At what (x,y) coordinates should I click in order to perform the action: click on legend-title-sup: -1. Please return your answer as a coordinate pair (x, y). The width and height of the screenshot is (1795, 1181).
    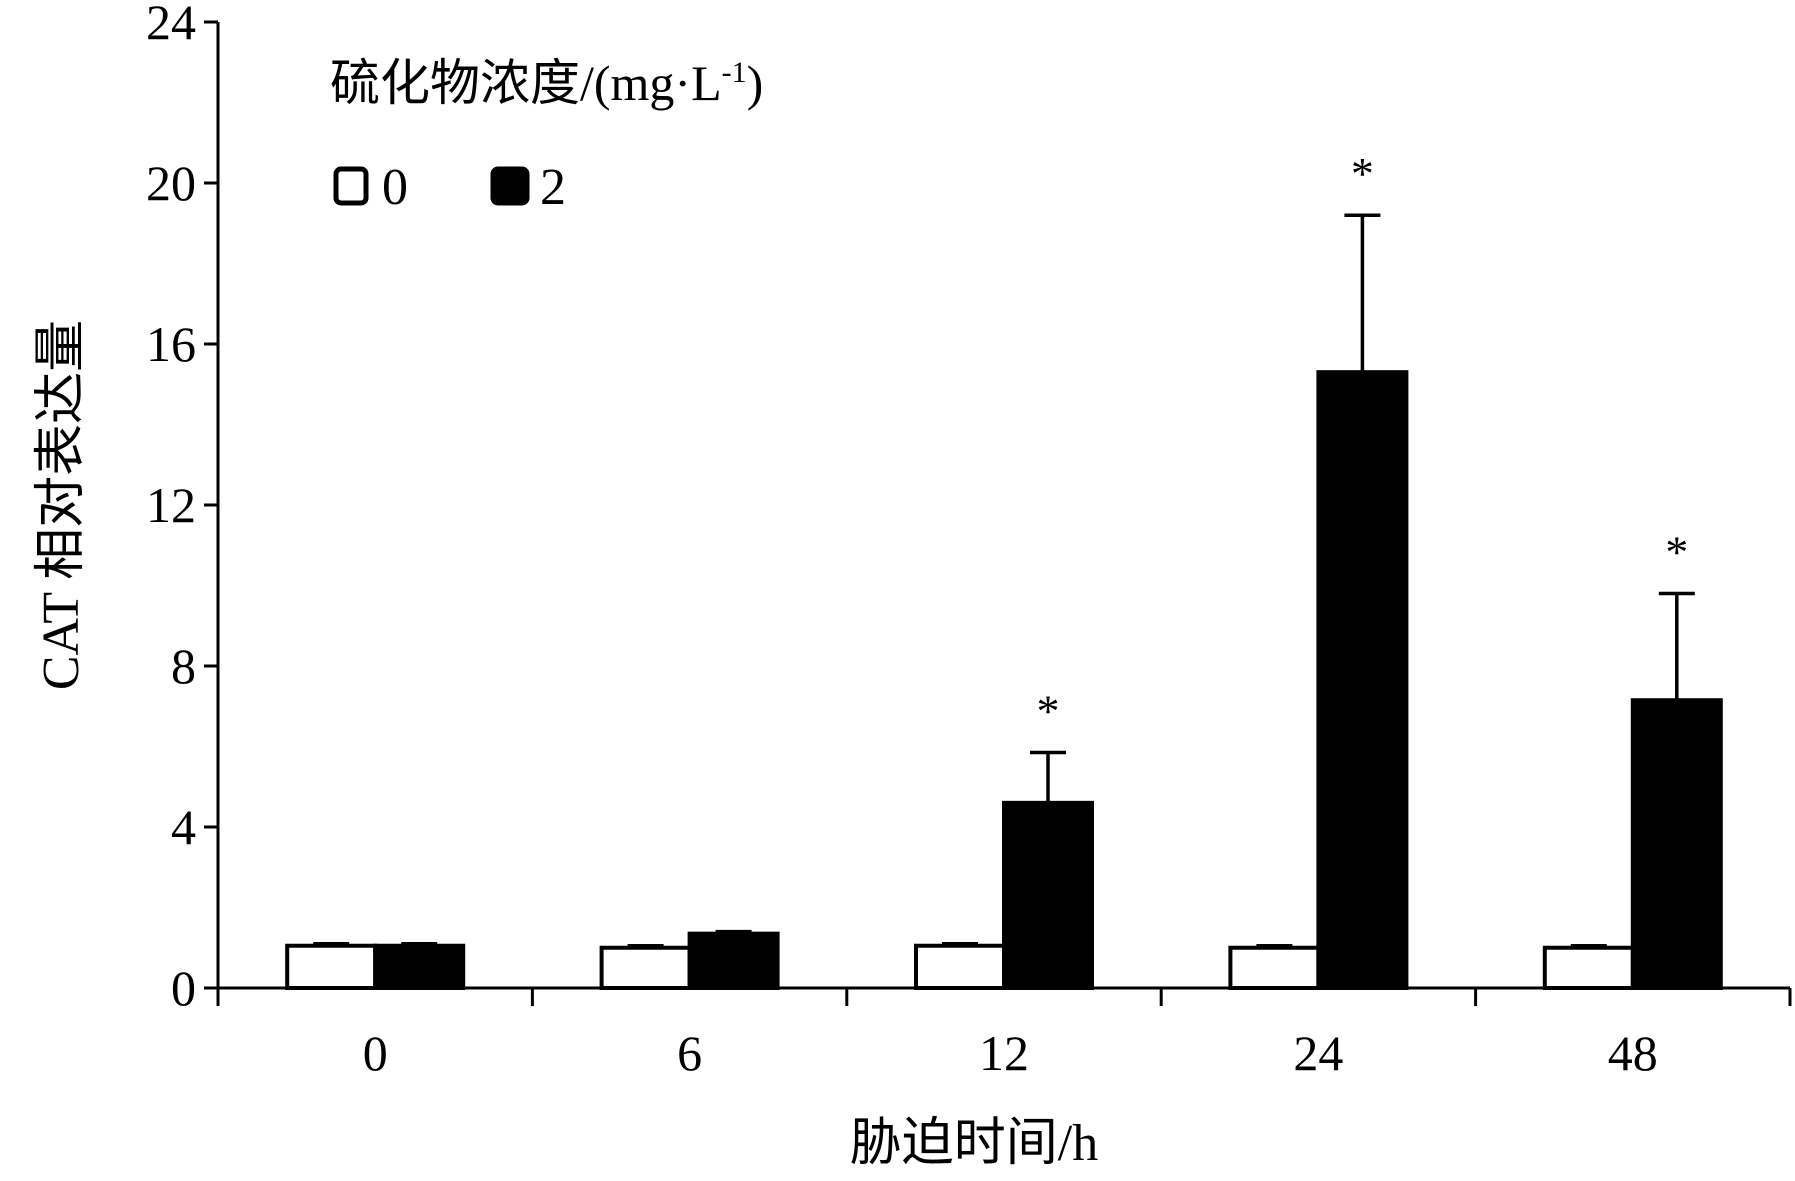
    Looking at the image, I should click on (734, 72).